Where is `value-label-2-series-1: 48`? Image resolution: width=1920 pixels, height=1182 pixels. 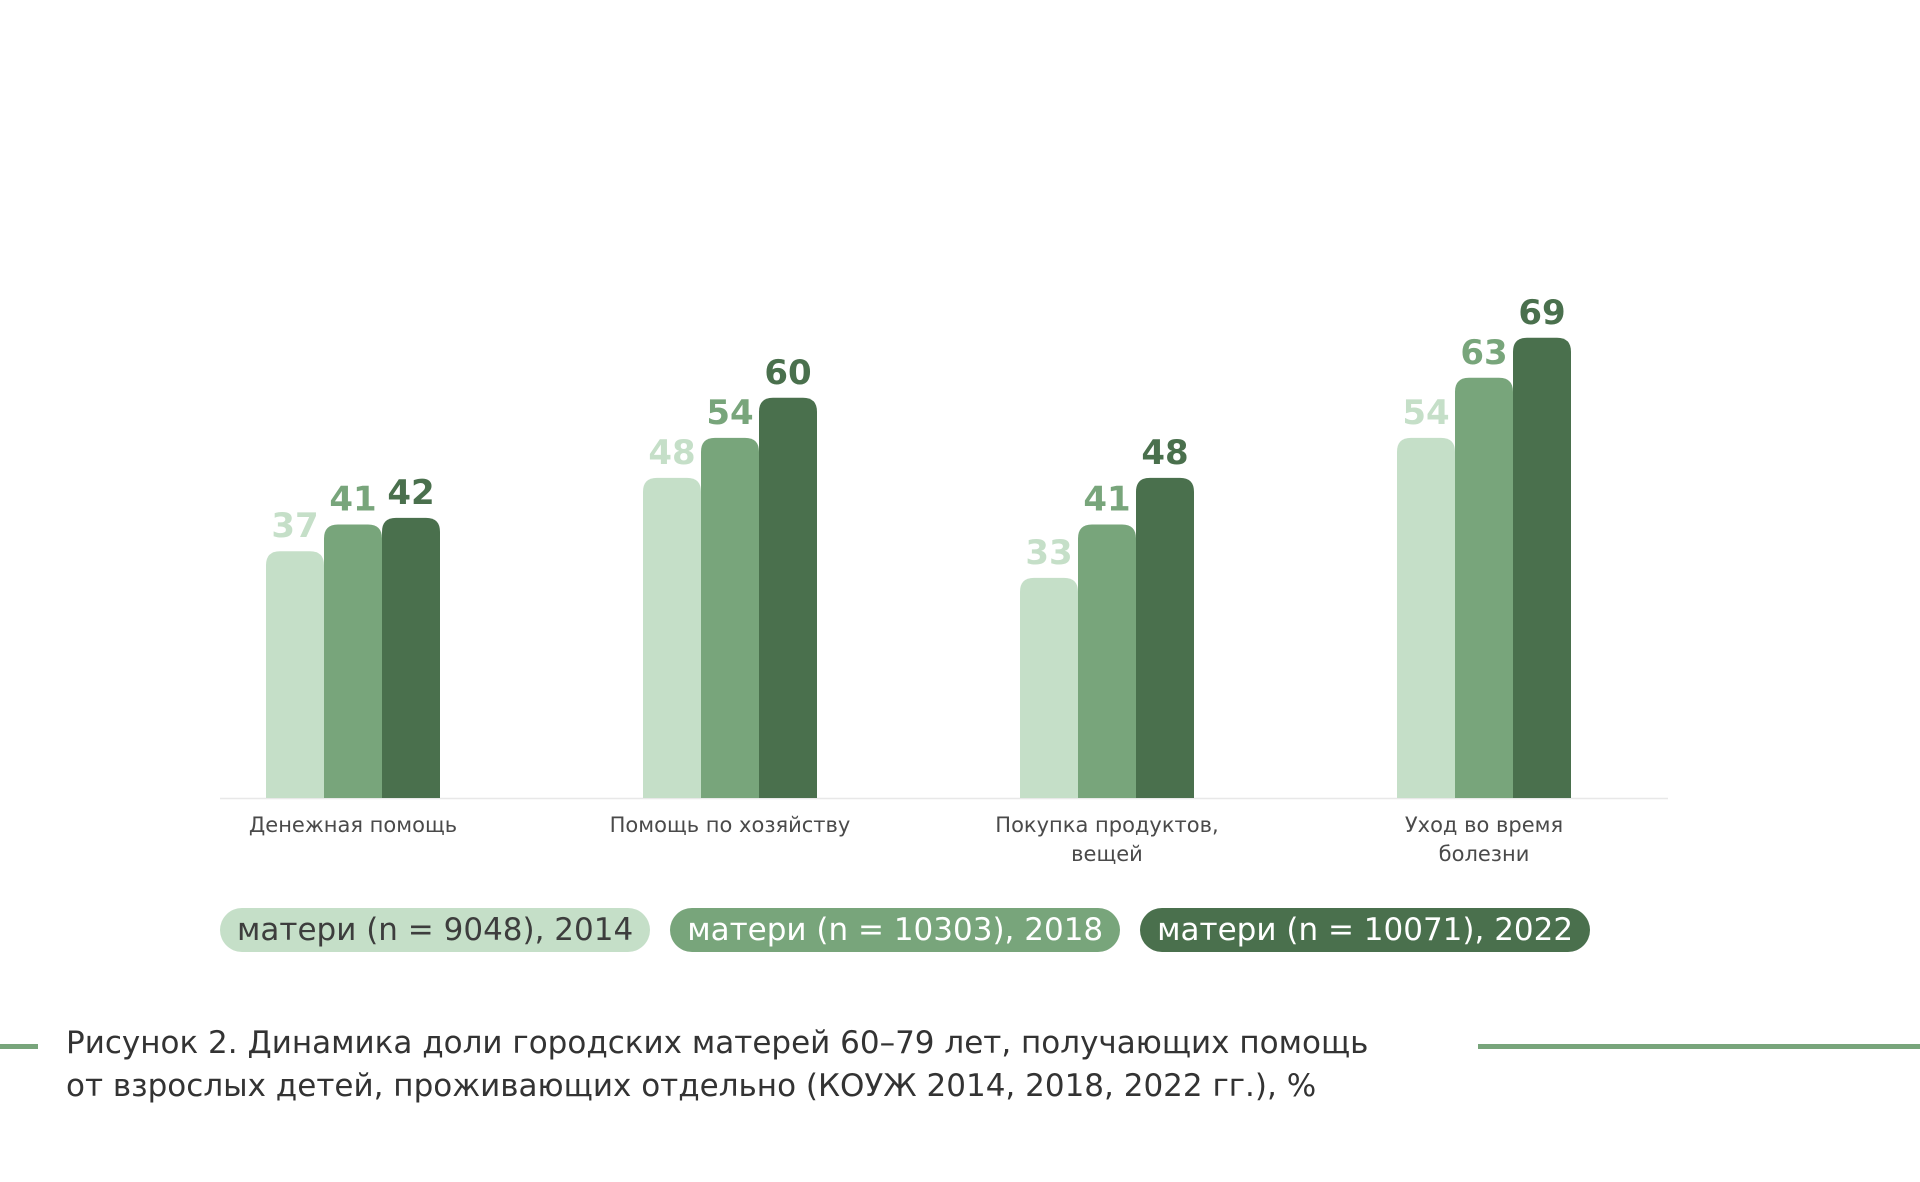 value-label-2-series-1: 48 is located at coordinates (671, 453).